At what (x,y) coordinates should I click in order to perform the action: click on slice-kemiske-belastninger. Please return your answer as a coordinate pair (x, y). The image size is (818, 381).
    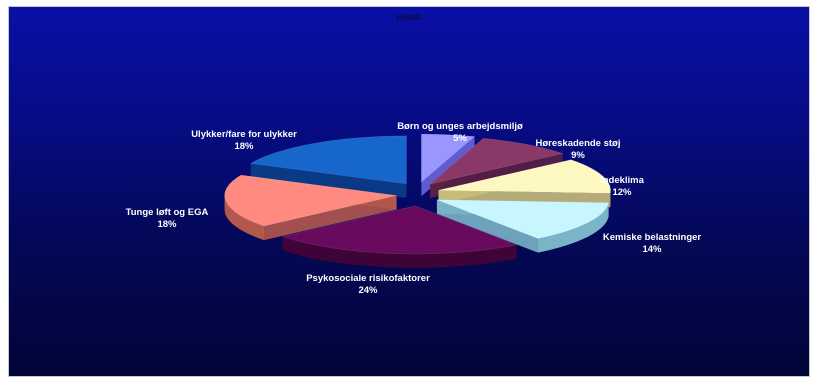
    Looking at the image, I should click on (522, 219).